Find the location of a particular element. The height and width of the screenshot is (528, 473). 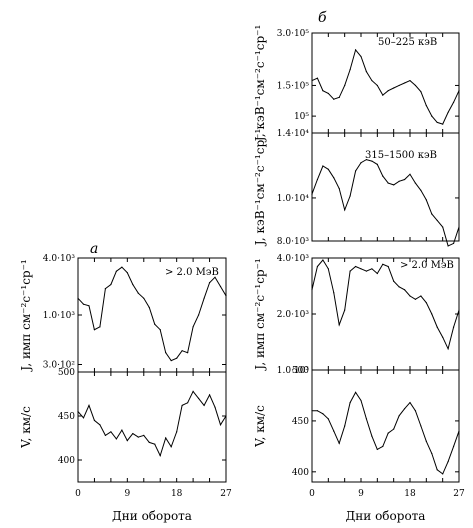

panel-a_bottom: 500 450 400 0 9 18 27 Дни оборота V, км/с is located at coordinates (125, 445).